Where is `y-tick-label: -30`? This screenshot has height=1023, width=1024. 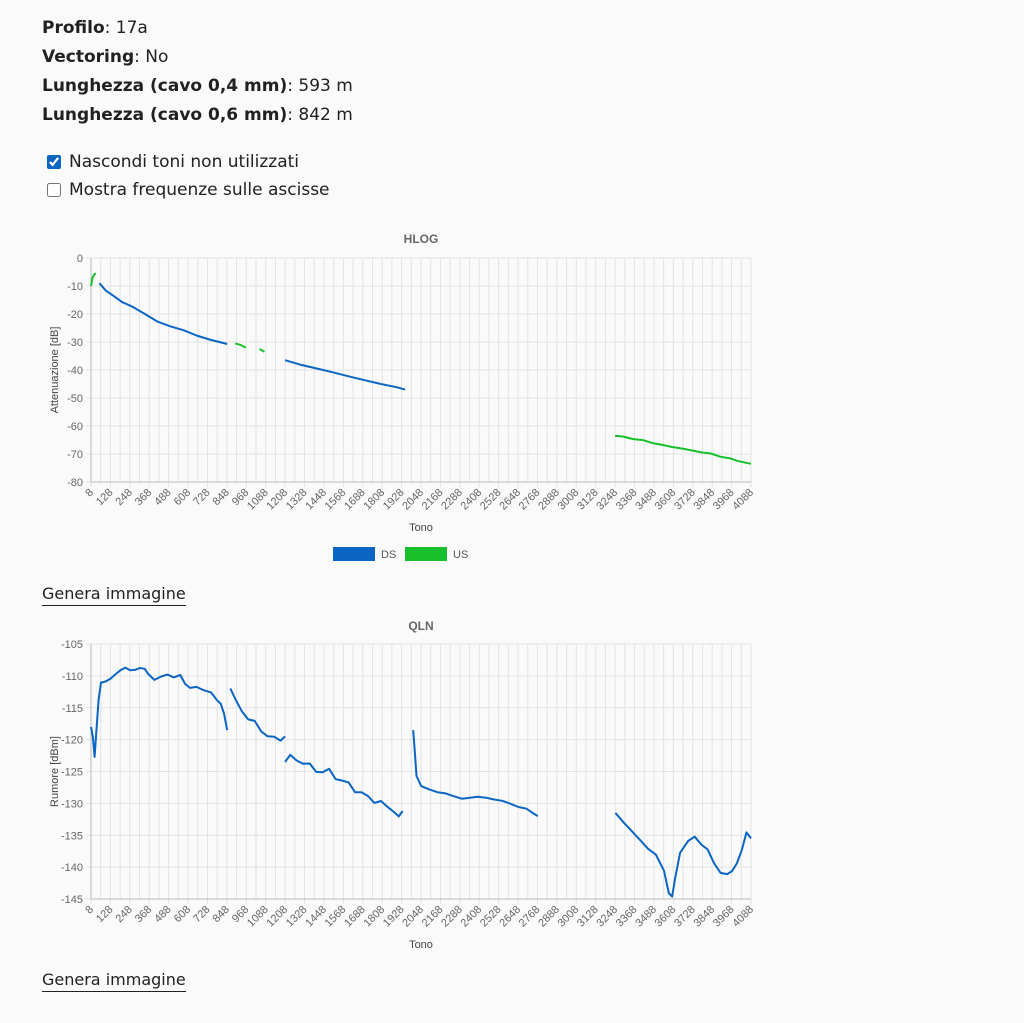 y-tick-label: -30 is located at coordinates (75, 343).